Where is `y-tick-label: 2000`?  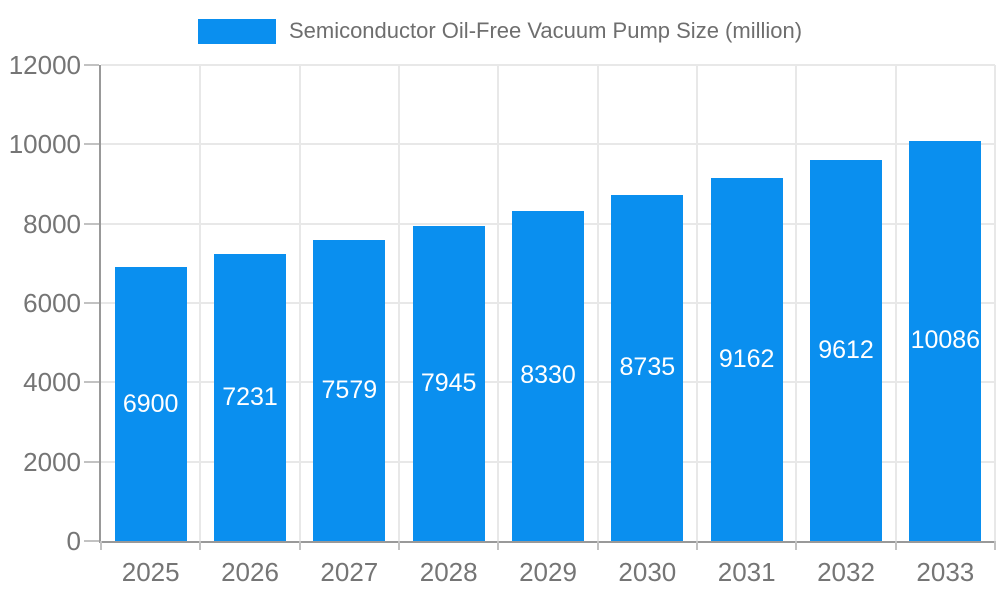 y-tick-label: 2000 is located at coordinates (52, 461).